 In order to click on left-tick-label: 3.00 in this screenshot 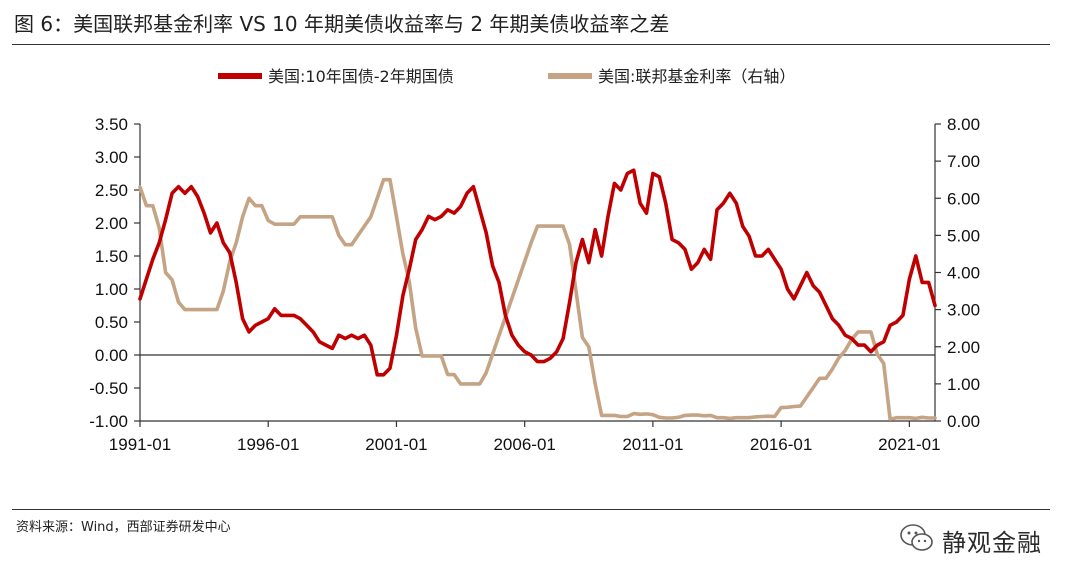, I will do `click(111, 157)`.